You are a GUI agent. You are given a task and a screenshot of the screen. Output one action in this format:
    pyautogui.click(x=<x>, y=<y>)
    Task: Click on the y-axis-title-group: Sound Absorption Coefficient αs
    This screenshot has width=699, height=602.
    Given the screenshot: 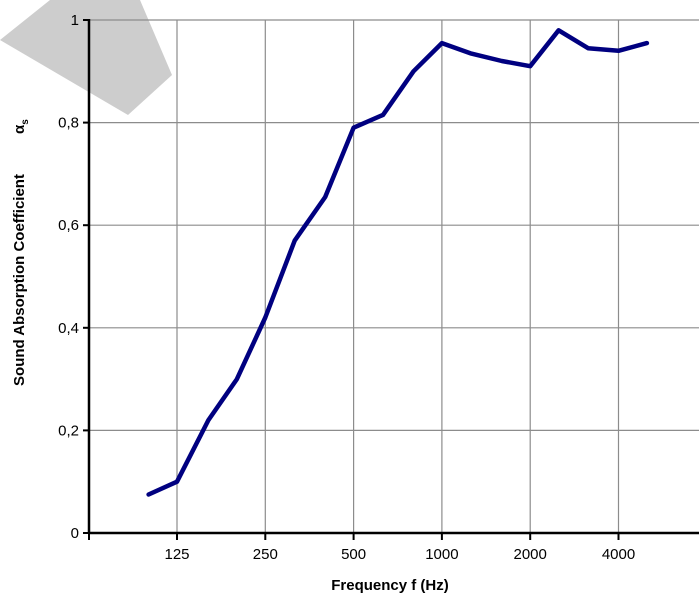 What is the action you would take?
    pyautogui.click(x=21, y=252)
    